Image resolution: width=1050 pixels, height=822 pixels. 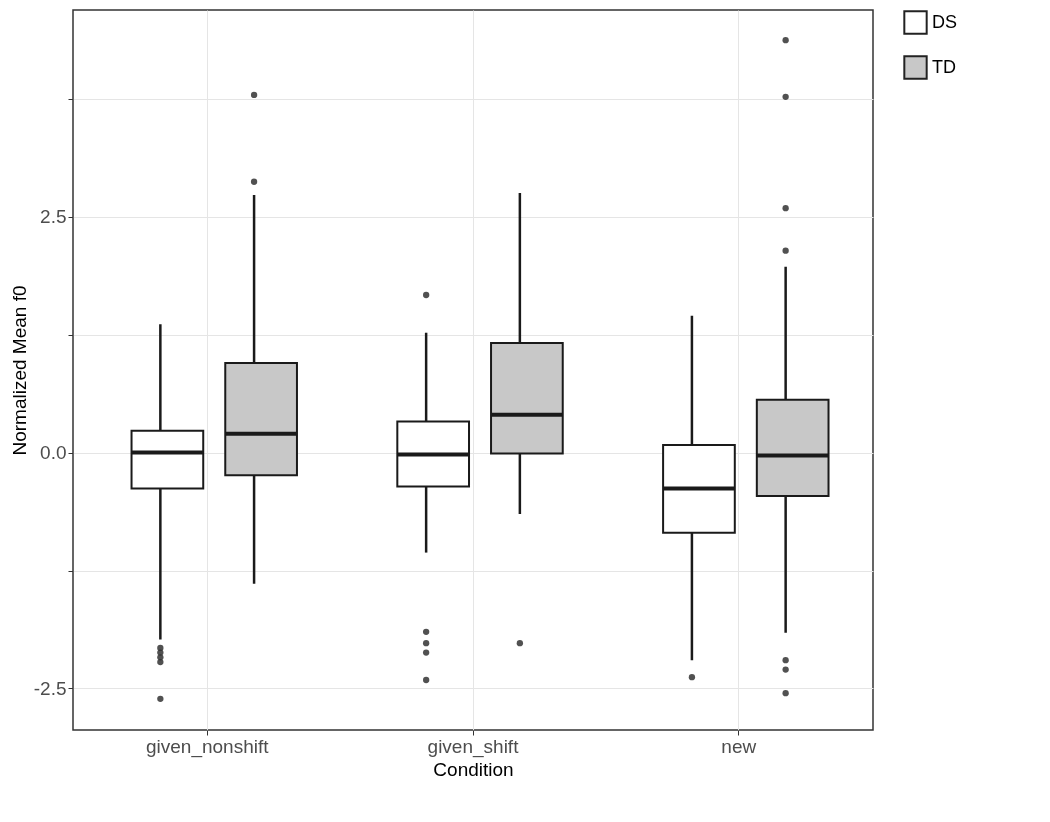 What do you see at coordinates (50, 688) in the screenshot?
I see `y-tick-label: -2.5` at bounding box center [50, 688].